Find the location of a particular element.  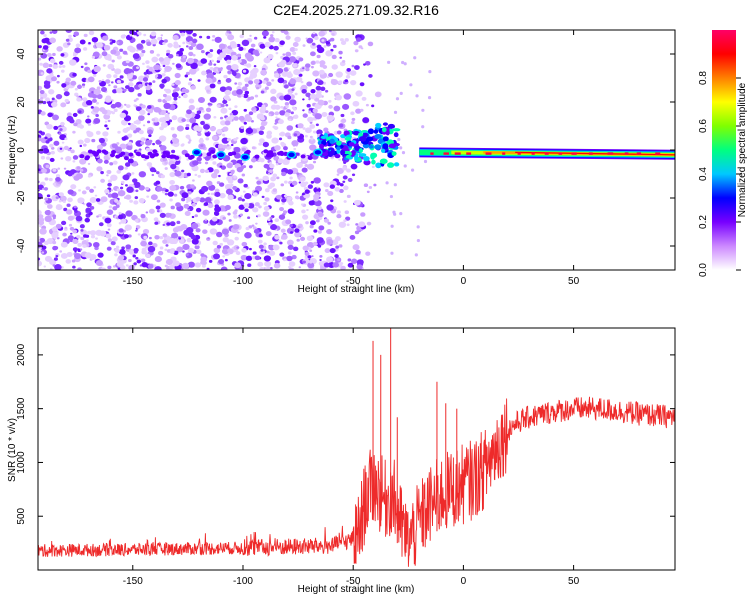

colorbar-ticks: 0.0 0.2 0.4 0.6 0.8 is located at coordinates (719, 174).